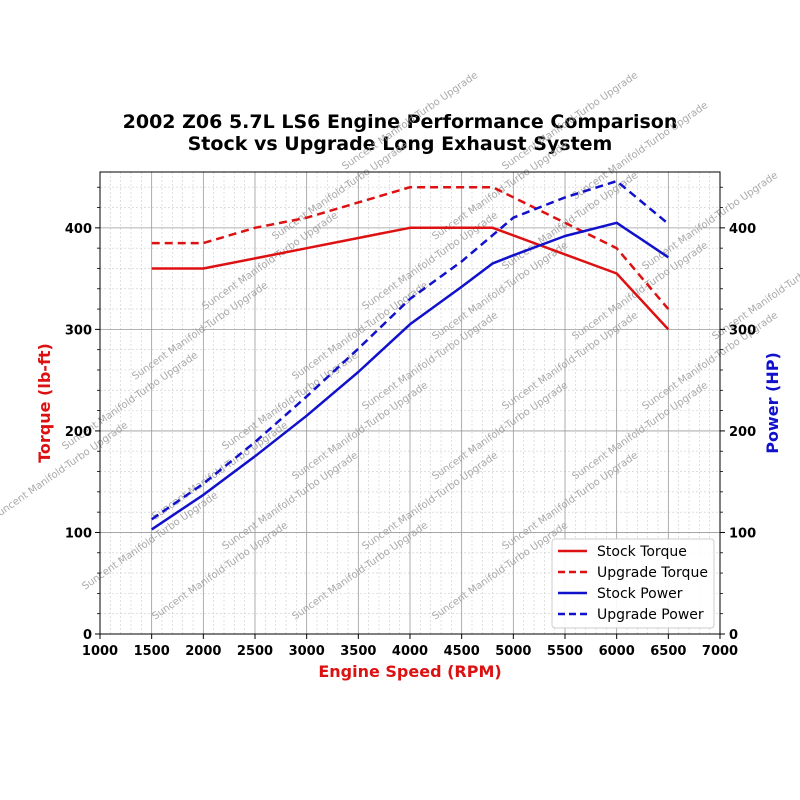  Describe the element at coordinates (78, 330) in the screenshot. I see `y-left-tick-label: 300` at that location.